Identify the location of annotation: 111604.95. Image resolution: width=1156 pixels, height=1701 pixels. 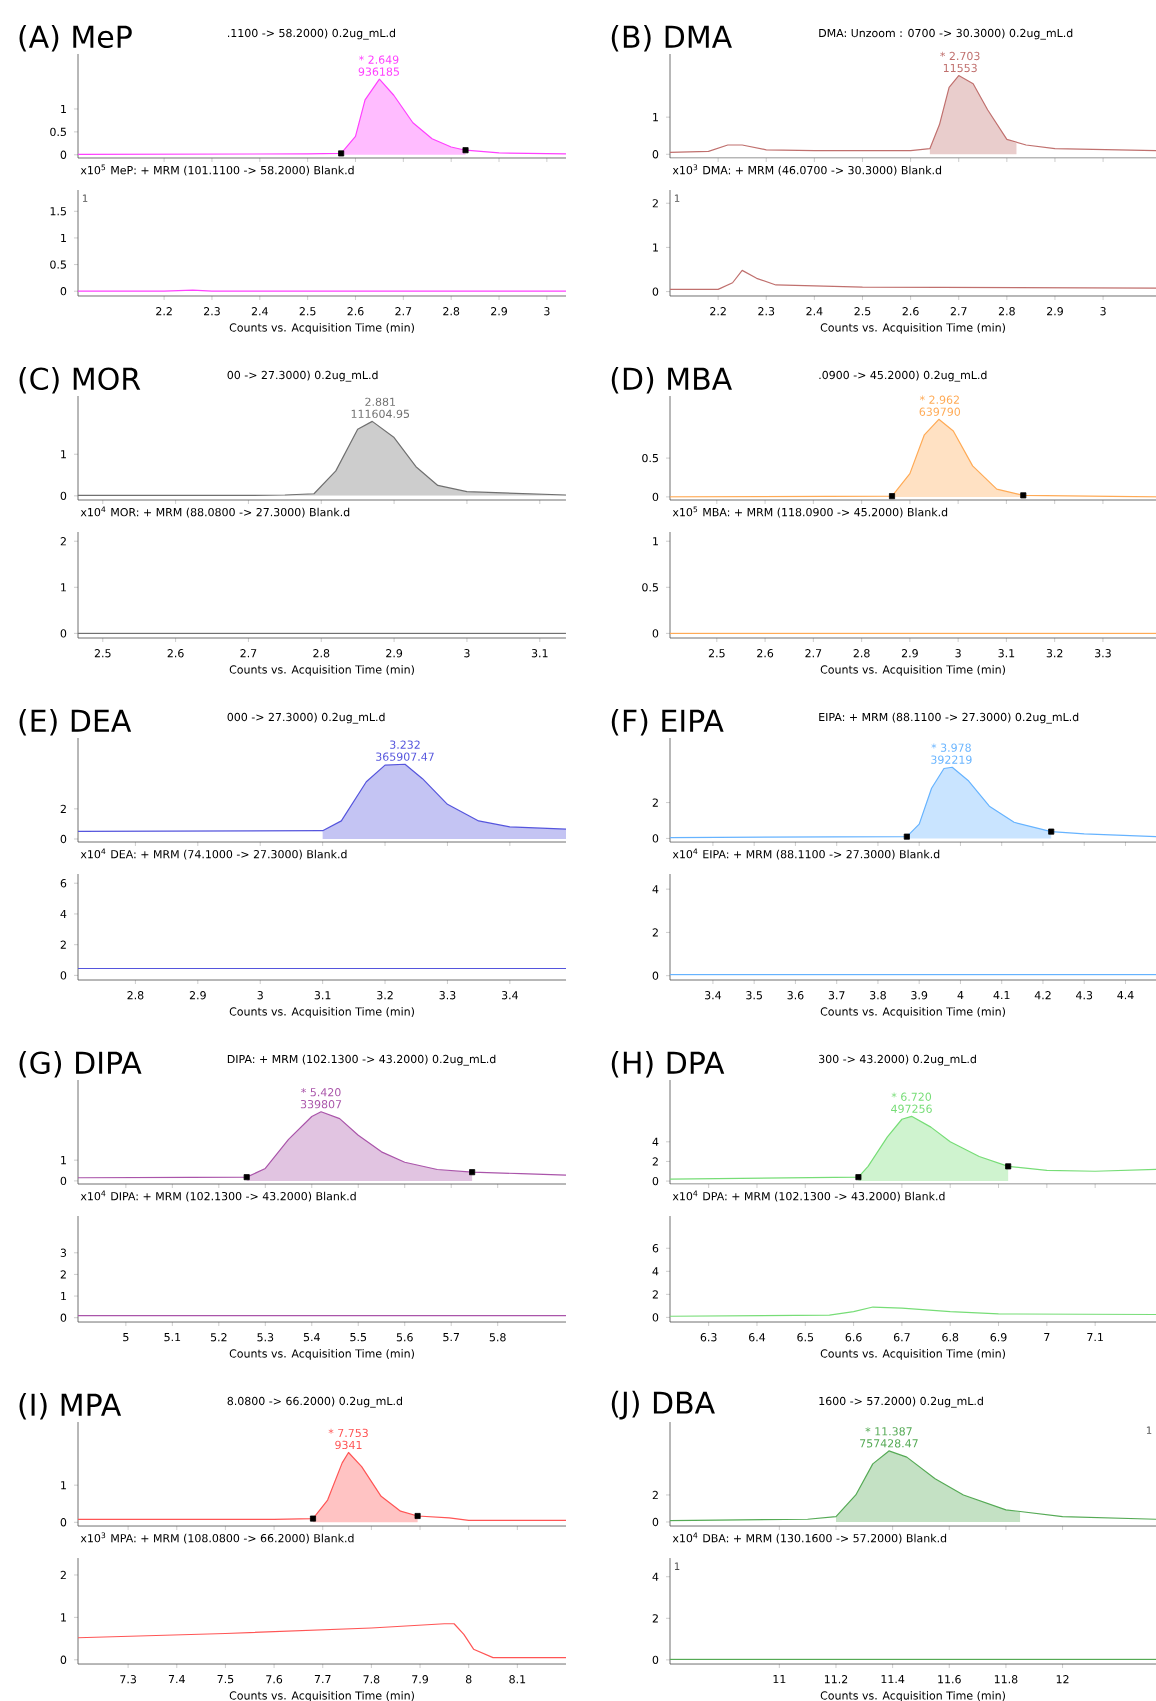
(380, 413).